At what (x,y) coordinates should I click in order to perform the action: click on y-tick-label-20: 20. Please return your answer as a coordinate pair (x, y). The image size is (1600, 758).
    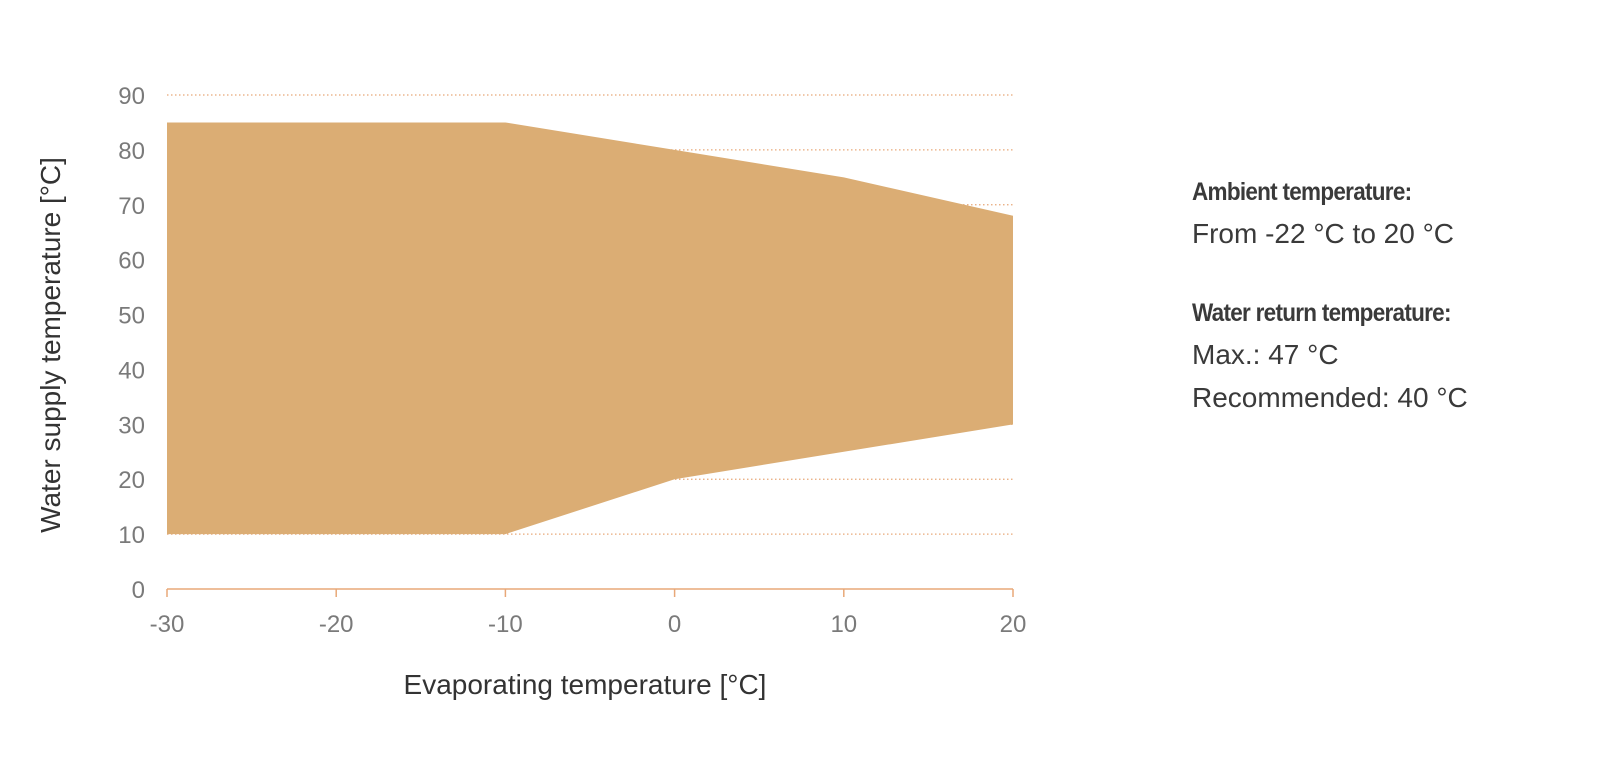
    Looking at the image, I should click on (131, 480).